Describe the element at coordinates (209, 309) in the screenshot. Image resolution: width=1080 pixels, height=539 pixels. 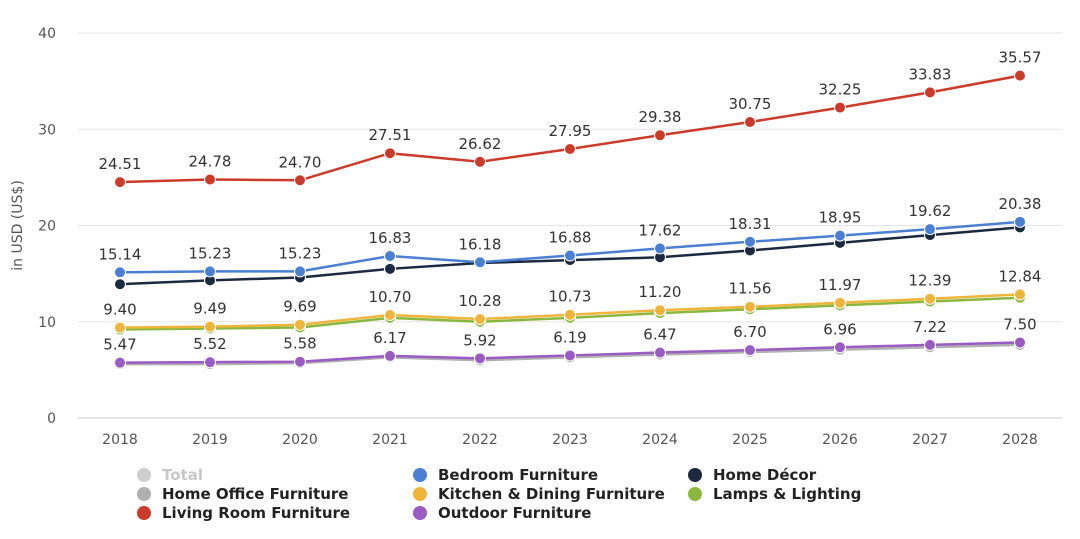
I see `data-label-kitchen-dining-furniture: 9.49` at that location.